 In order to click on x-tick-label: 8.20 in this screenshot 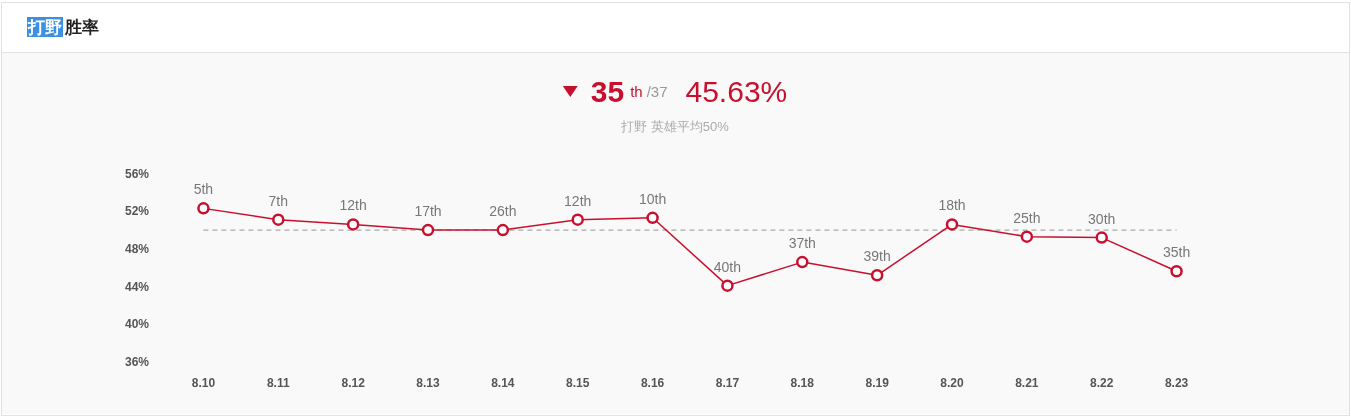, I will do `click(952, 383)`.